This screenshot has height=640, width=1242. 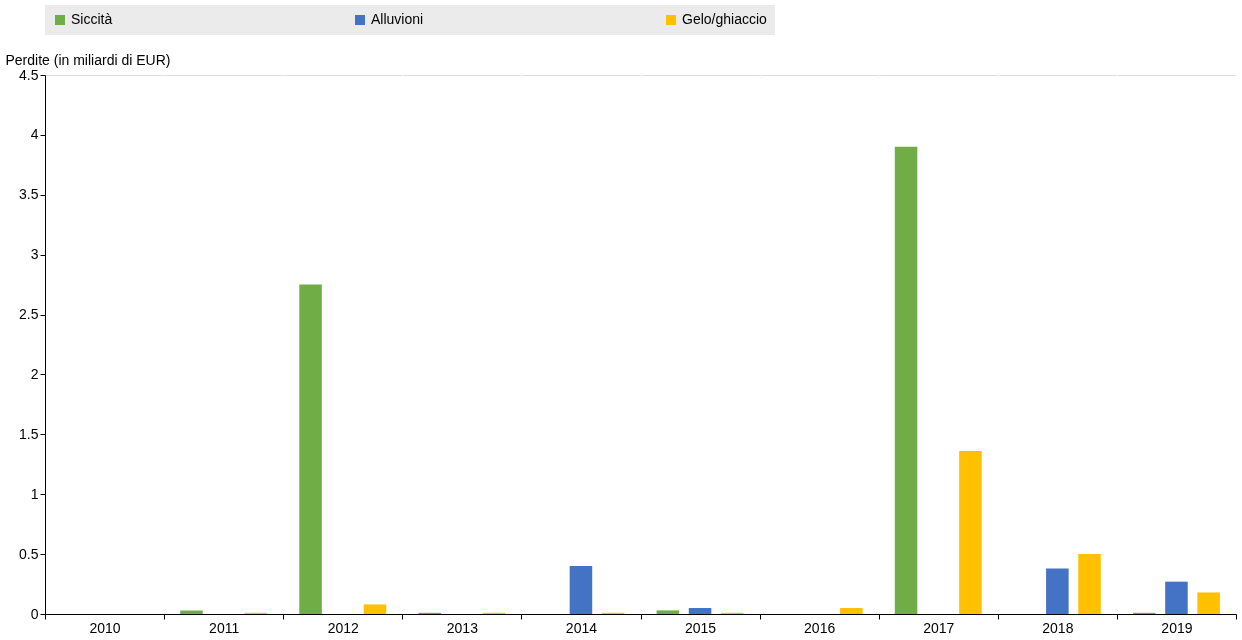 I want to click on x-tick-label: 2010, so click(x=105, y=627).